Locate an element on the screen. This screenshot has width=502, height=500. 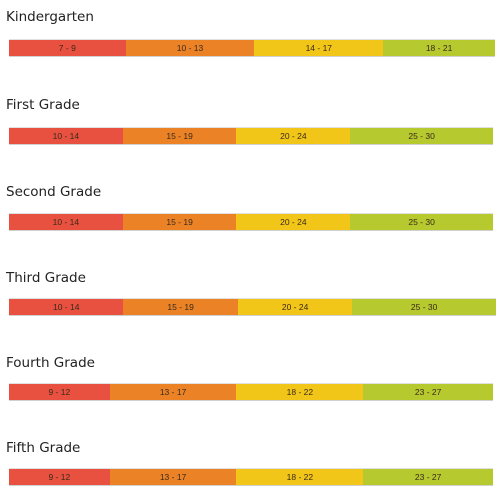
grade-range-bar: 7 - 9 10 - 13 14 - 17 18 - 21 is located at coordinates (252, 48).